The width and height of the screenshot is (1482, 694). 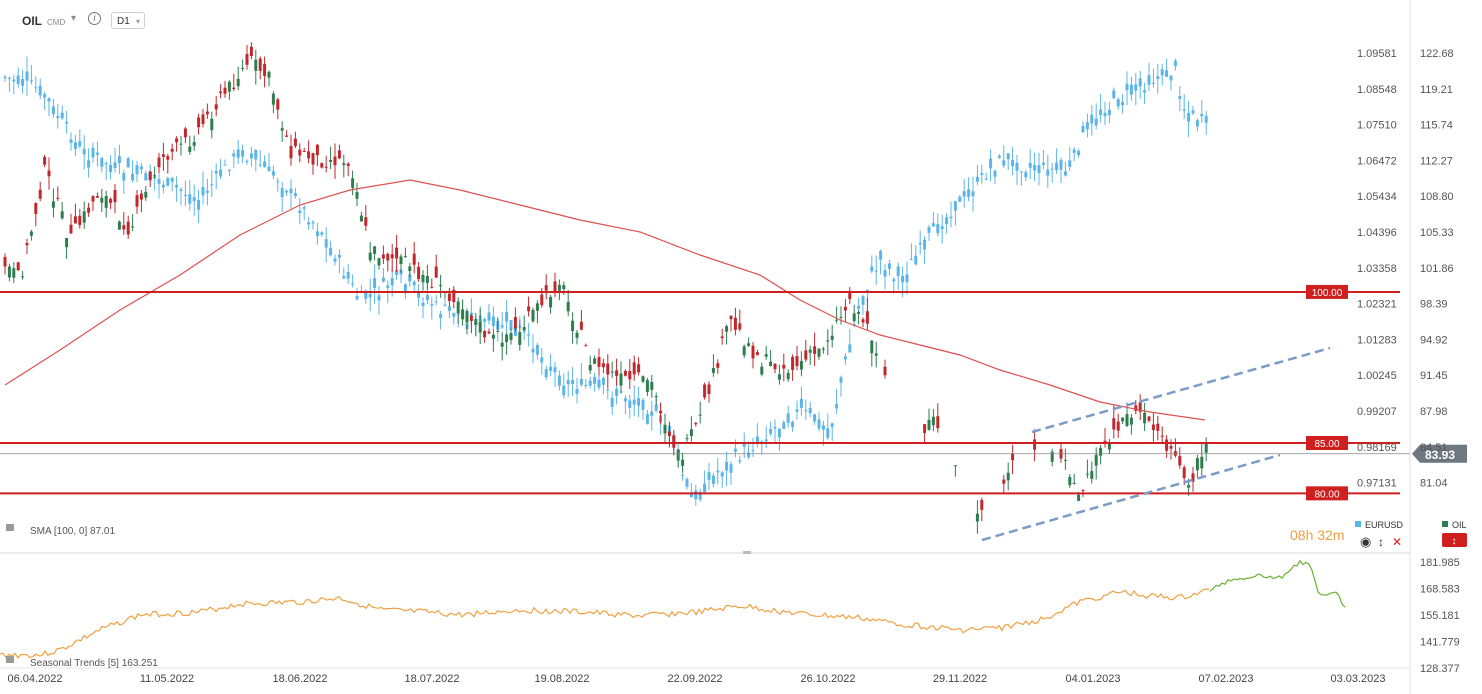 What do you see at coordinates (1397, 542) in the screenshot?
I see `close-icon: ✕` at bounding box center [1397, 542].